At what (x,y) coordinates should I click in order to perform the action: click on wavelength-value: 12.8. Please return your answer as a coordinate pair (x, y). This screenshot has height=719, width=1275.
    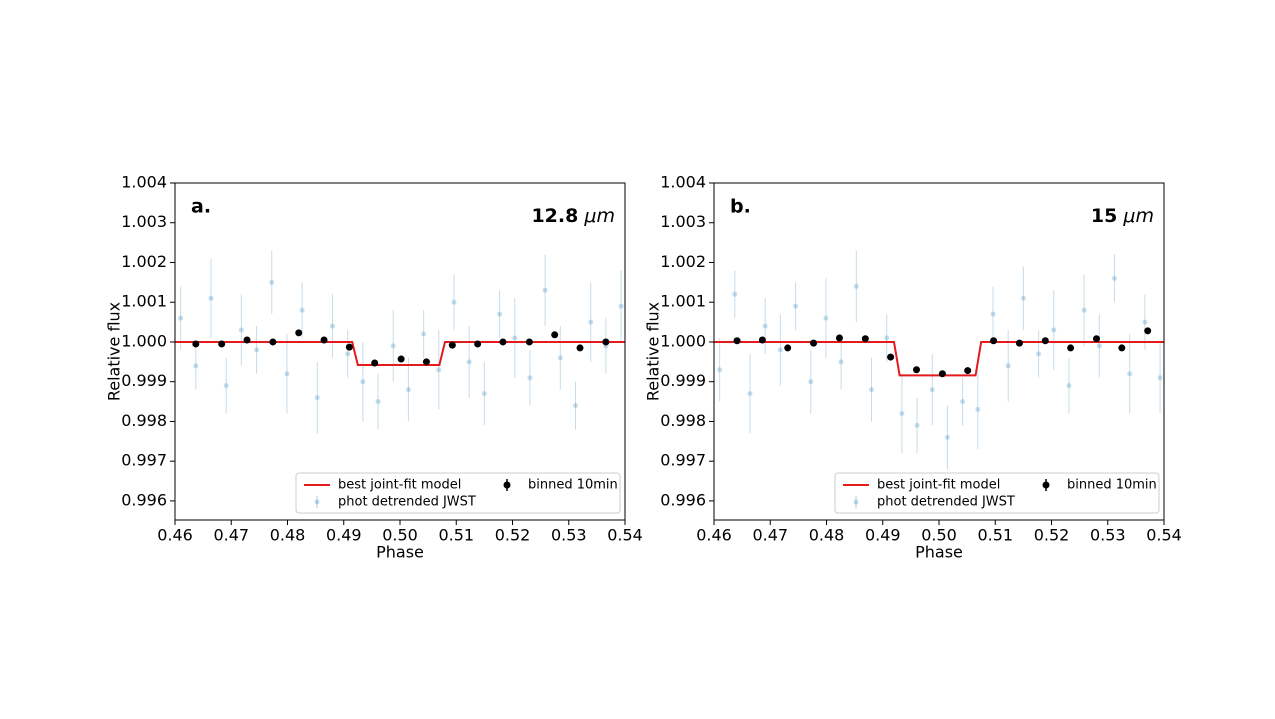
    Looking at the image, I should click on (554, 216).